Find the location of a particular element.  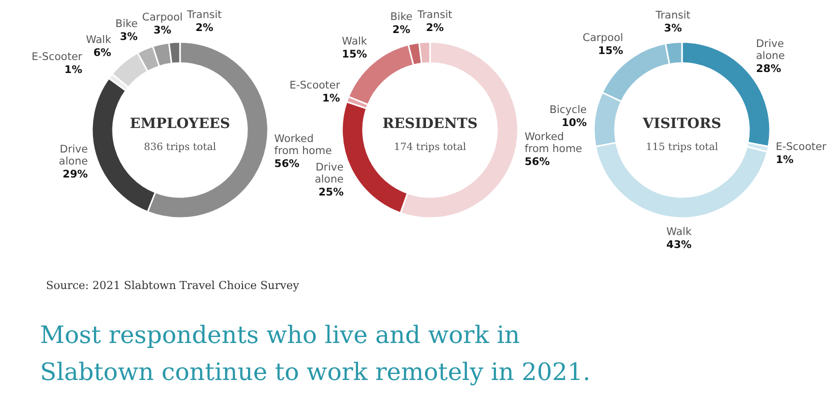

data-label: 29% is located at coordinates (75, 174).